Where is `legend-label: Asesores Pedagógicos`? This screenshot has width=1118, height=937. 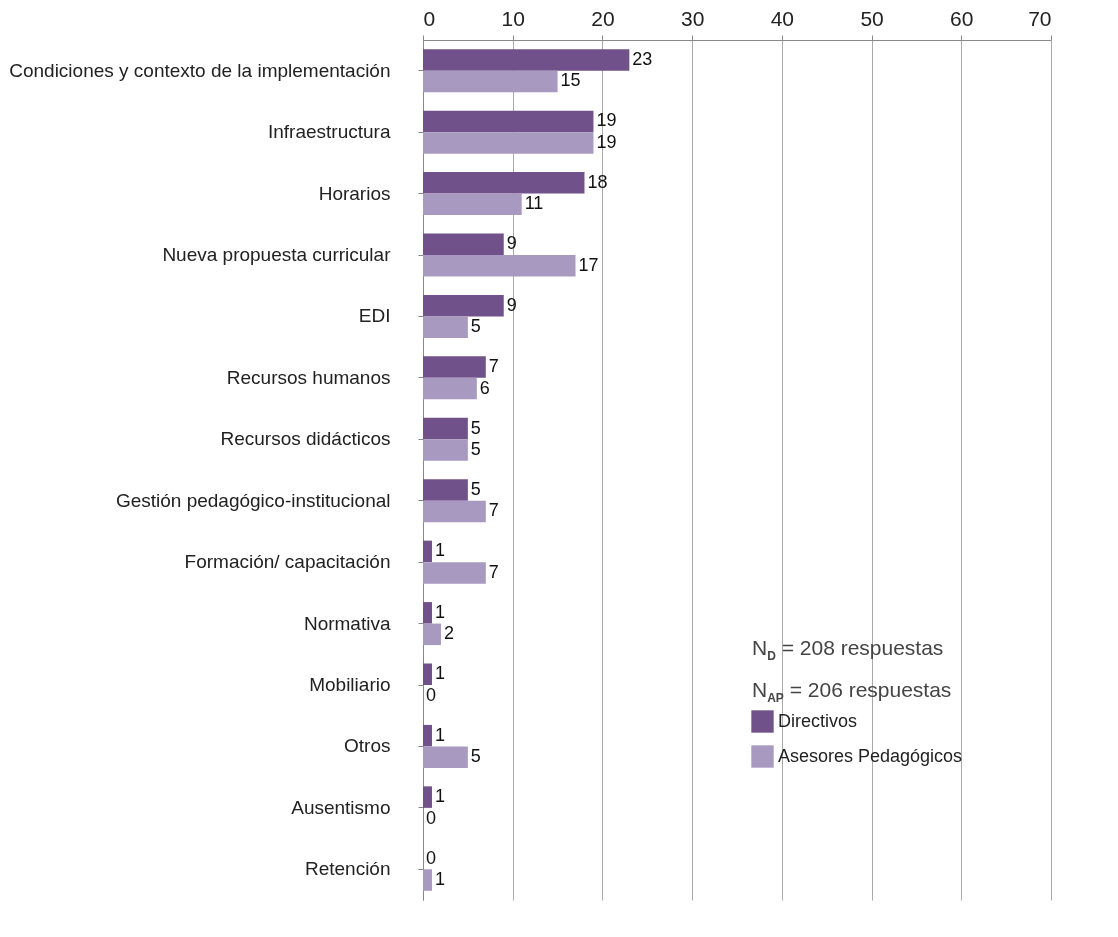
legend-label: Asesores Pedagógicos is located at coordinates (870, 755).